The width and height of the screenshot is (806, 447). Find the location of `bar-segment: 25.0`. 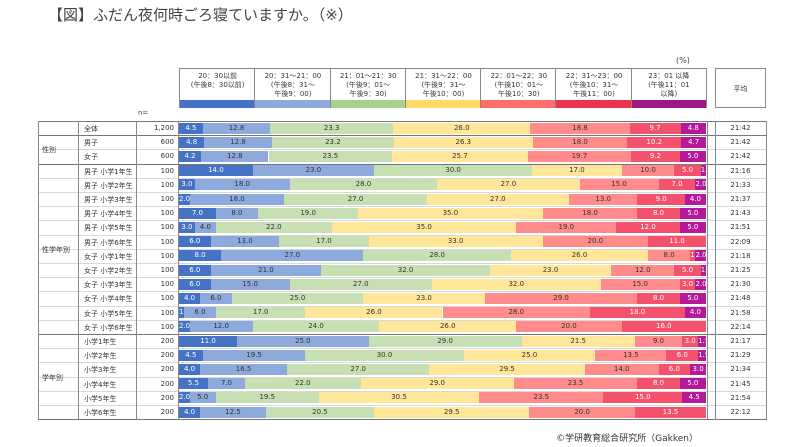

bar-segment: 25.0 is located at coordinates (529, 355).